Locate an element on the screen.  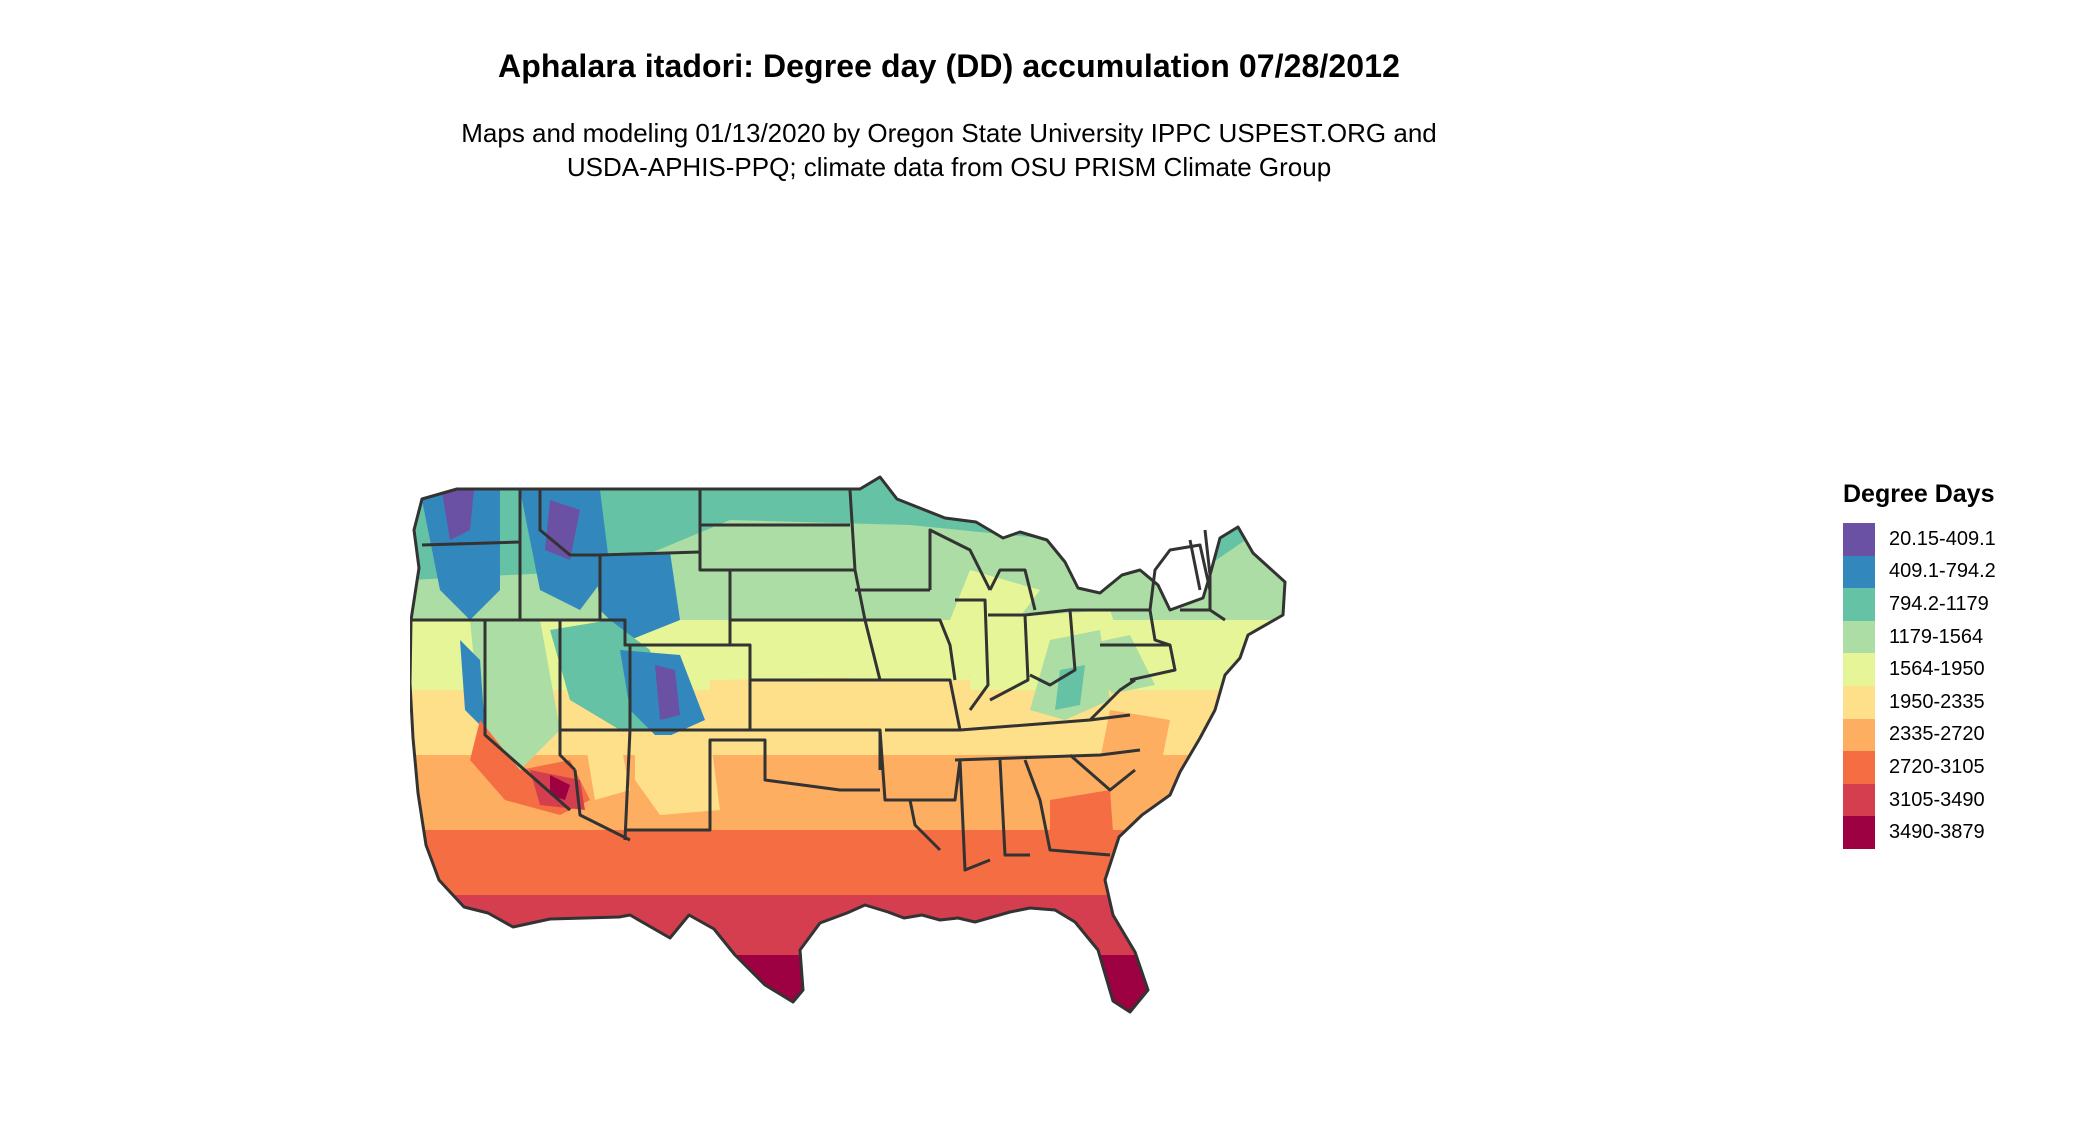
legend-item: 1179-1564 is located at coordinates (1919, 637).